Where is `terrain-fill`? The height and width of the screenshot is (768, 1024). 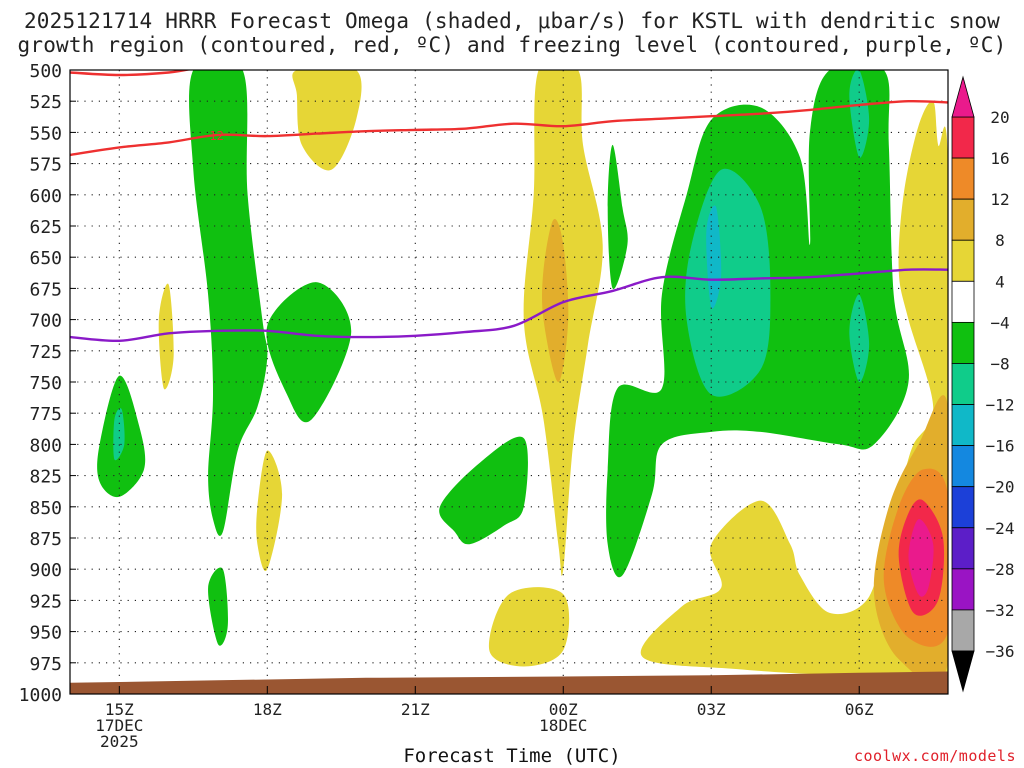
terrain-fill is located at coordinates (509, 682).